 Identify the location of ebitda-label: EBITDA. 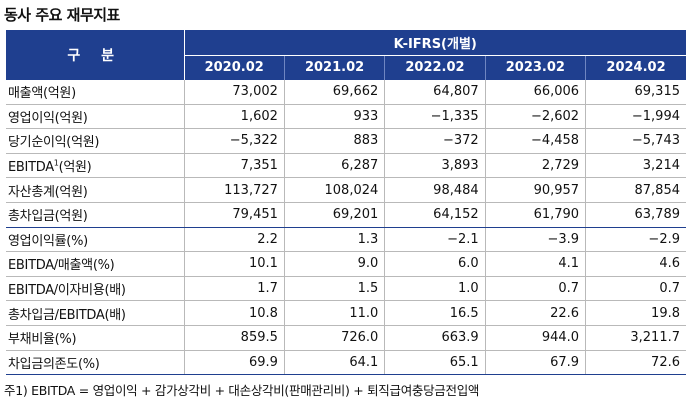
(31, 168).